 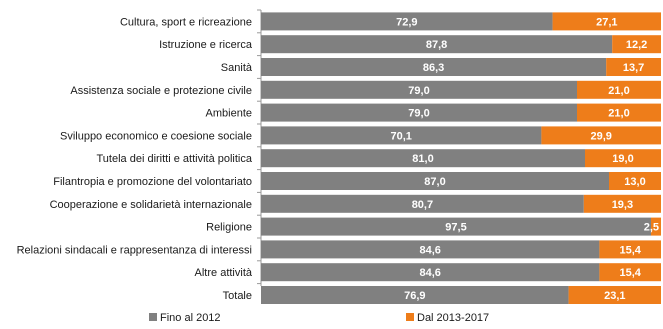 I want to click on bar-dal-2013-2017-tutela-dei-diritti-e-attivita-politica, so click(x=623, y=158).